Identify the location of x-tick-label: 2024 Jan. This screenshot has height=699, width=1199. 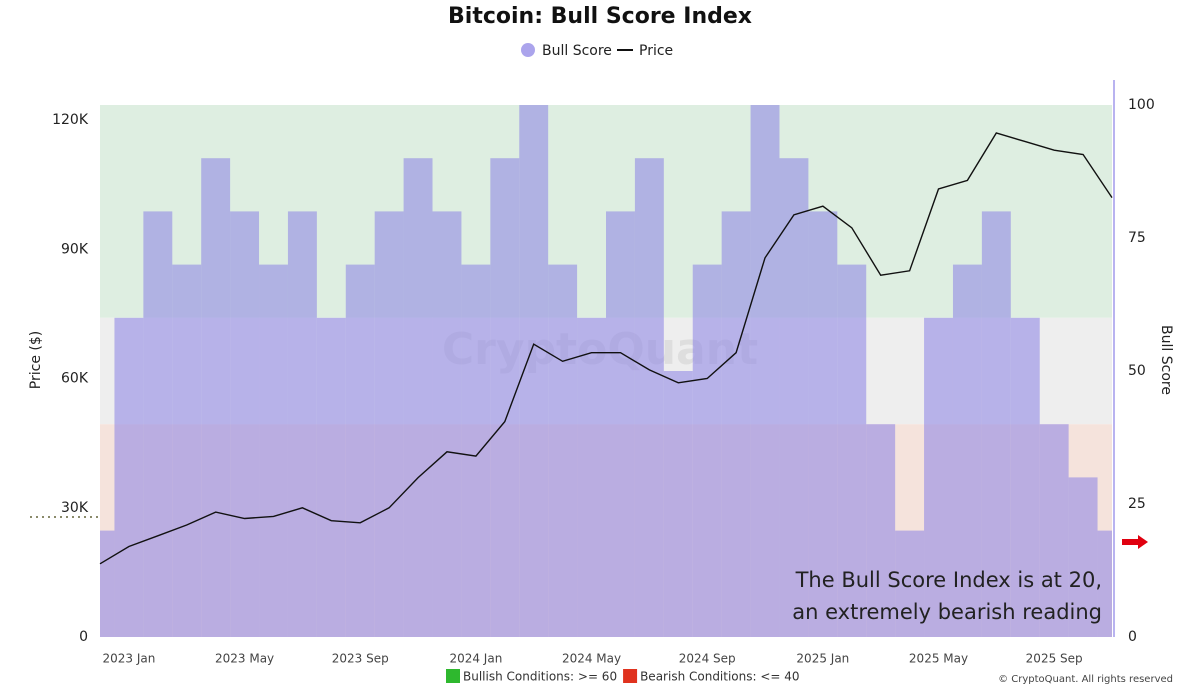
(475, 659).